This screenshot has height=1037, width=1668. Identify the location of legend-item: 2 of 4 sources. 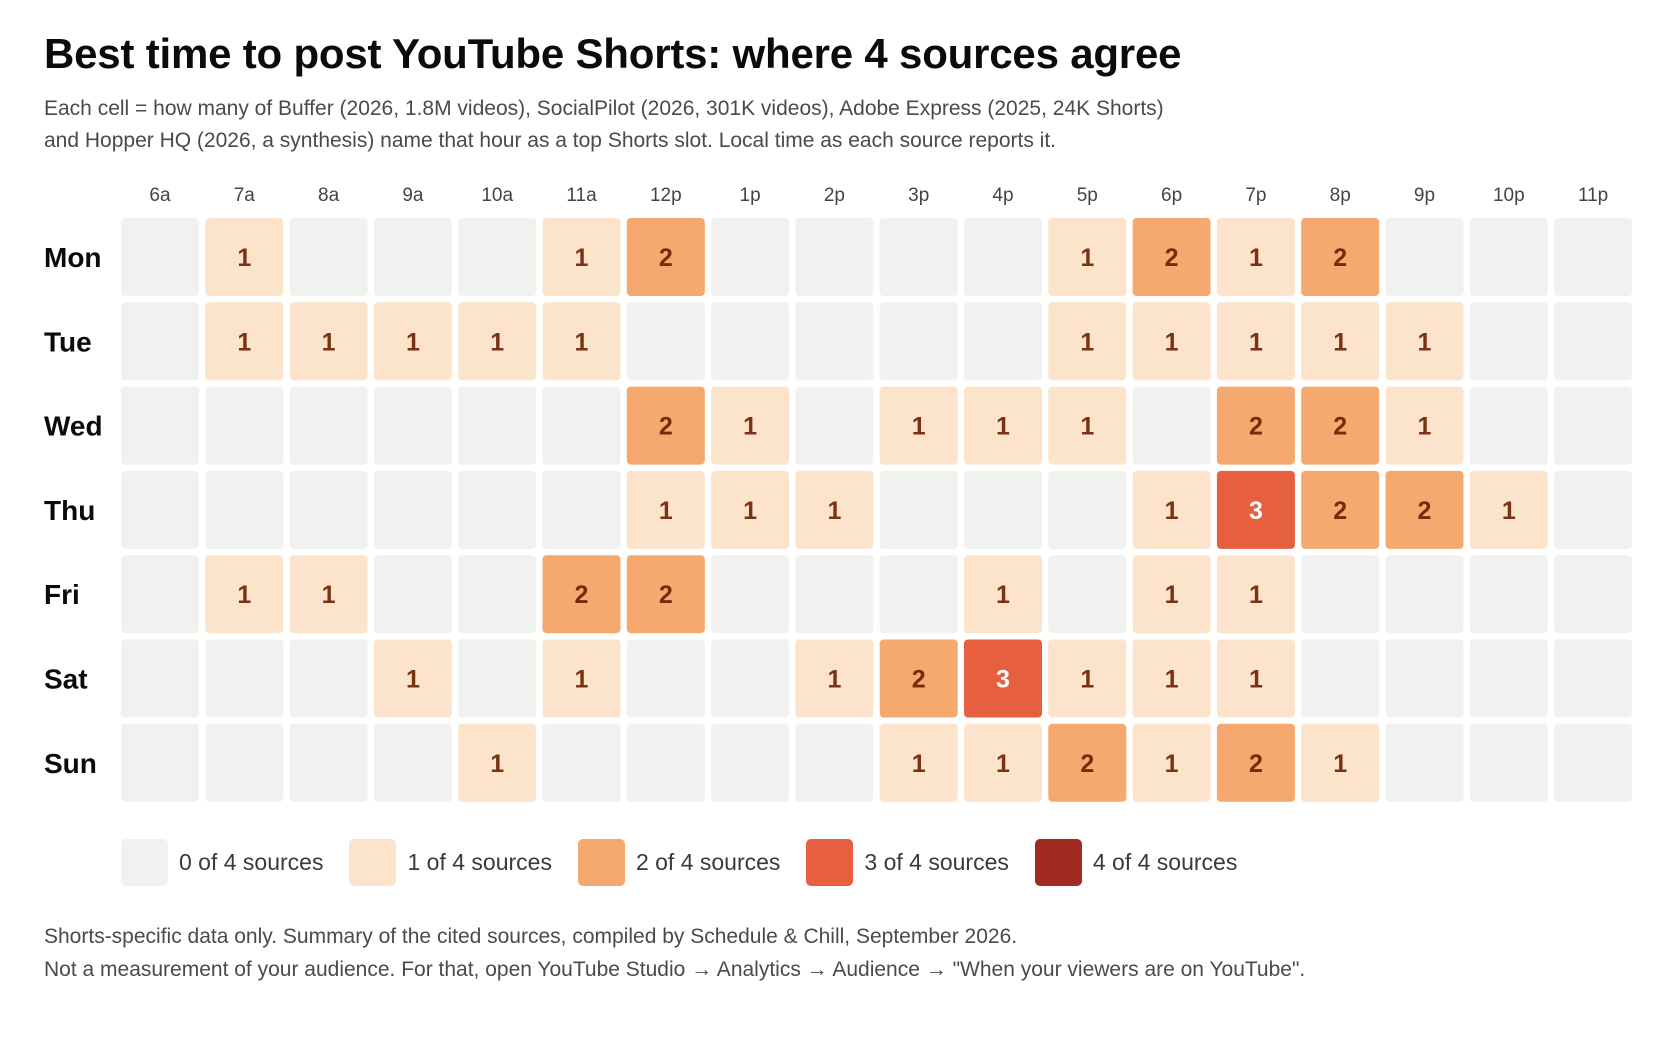
(678, 862).